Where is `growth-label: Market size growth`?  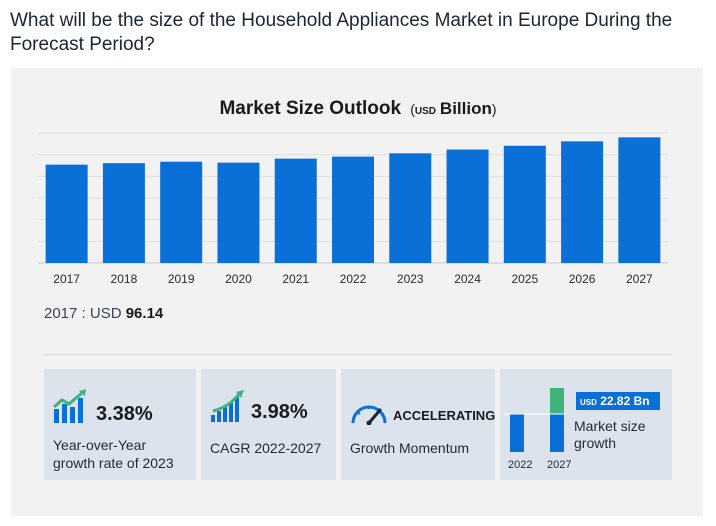
growth-label: Market size growth is located at coordinates (610, 435).